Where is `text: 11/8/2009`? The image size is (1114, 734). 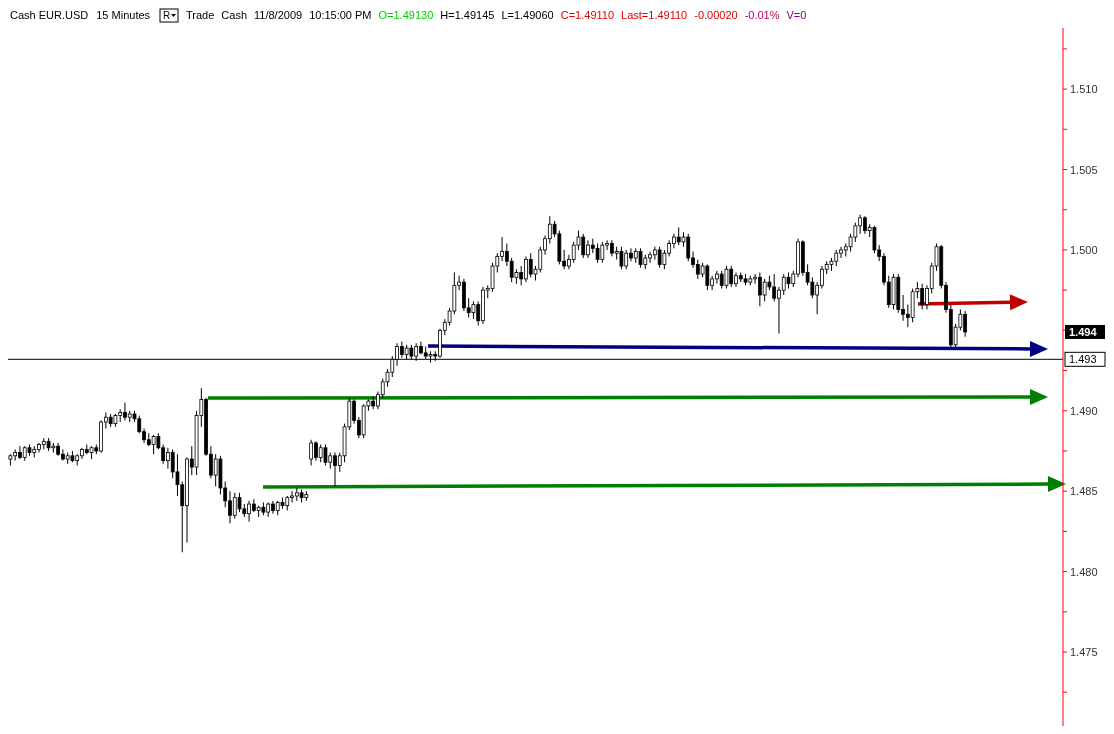 text: 11/8/2009 is located at coordinates (278, 15).